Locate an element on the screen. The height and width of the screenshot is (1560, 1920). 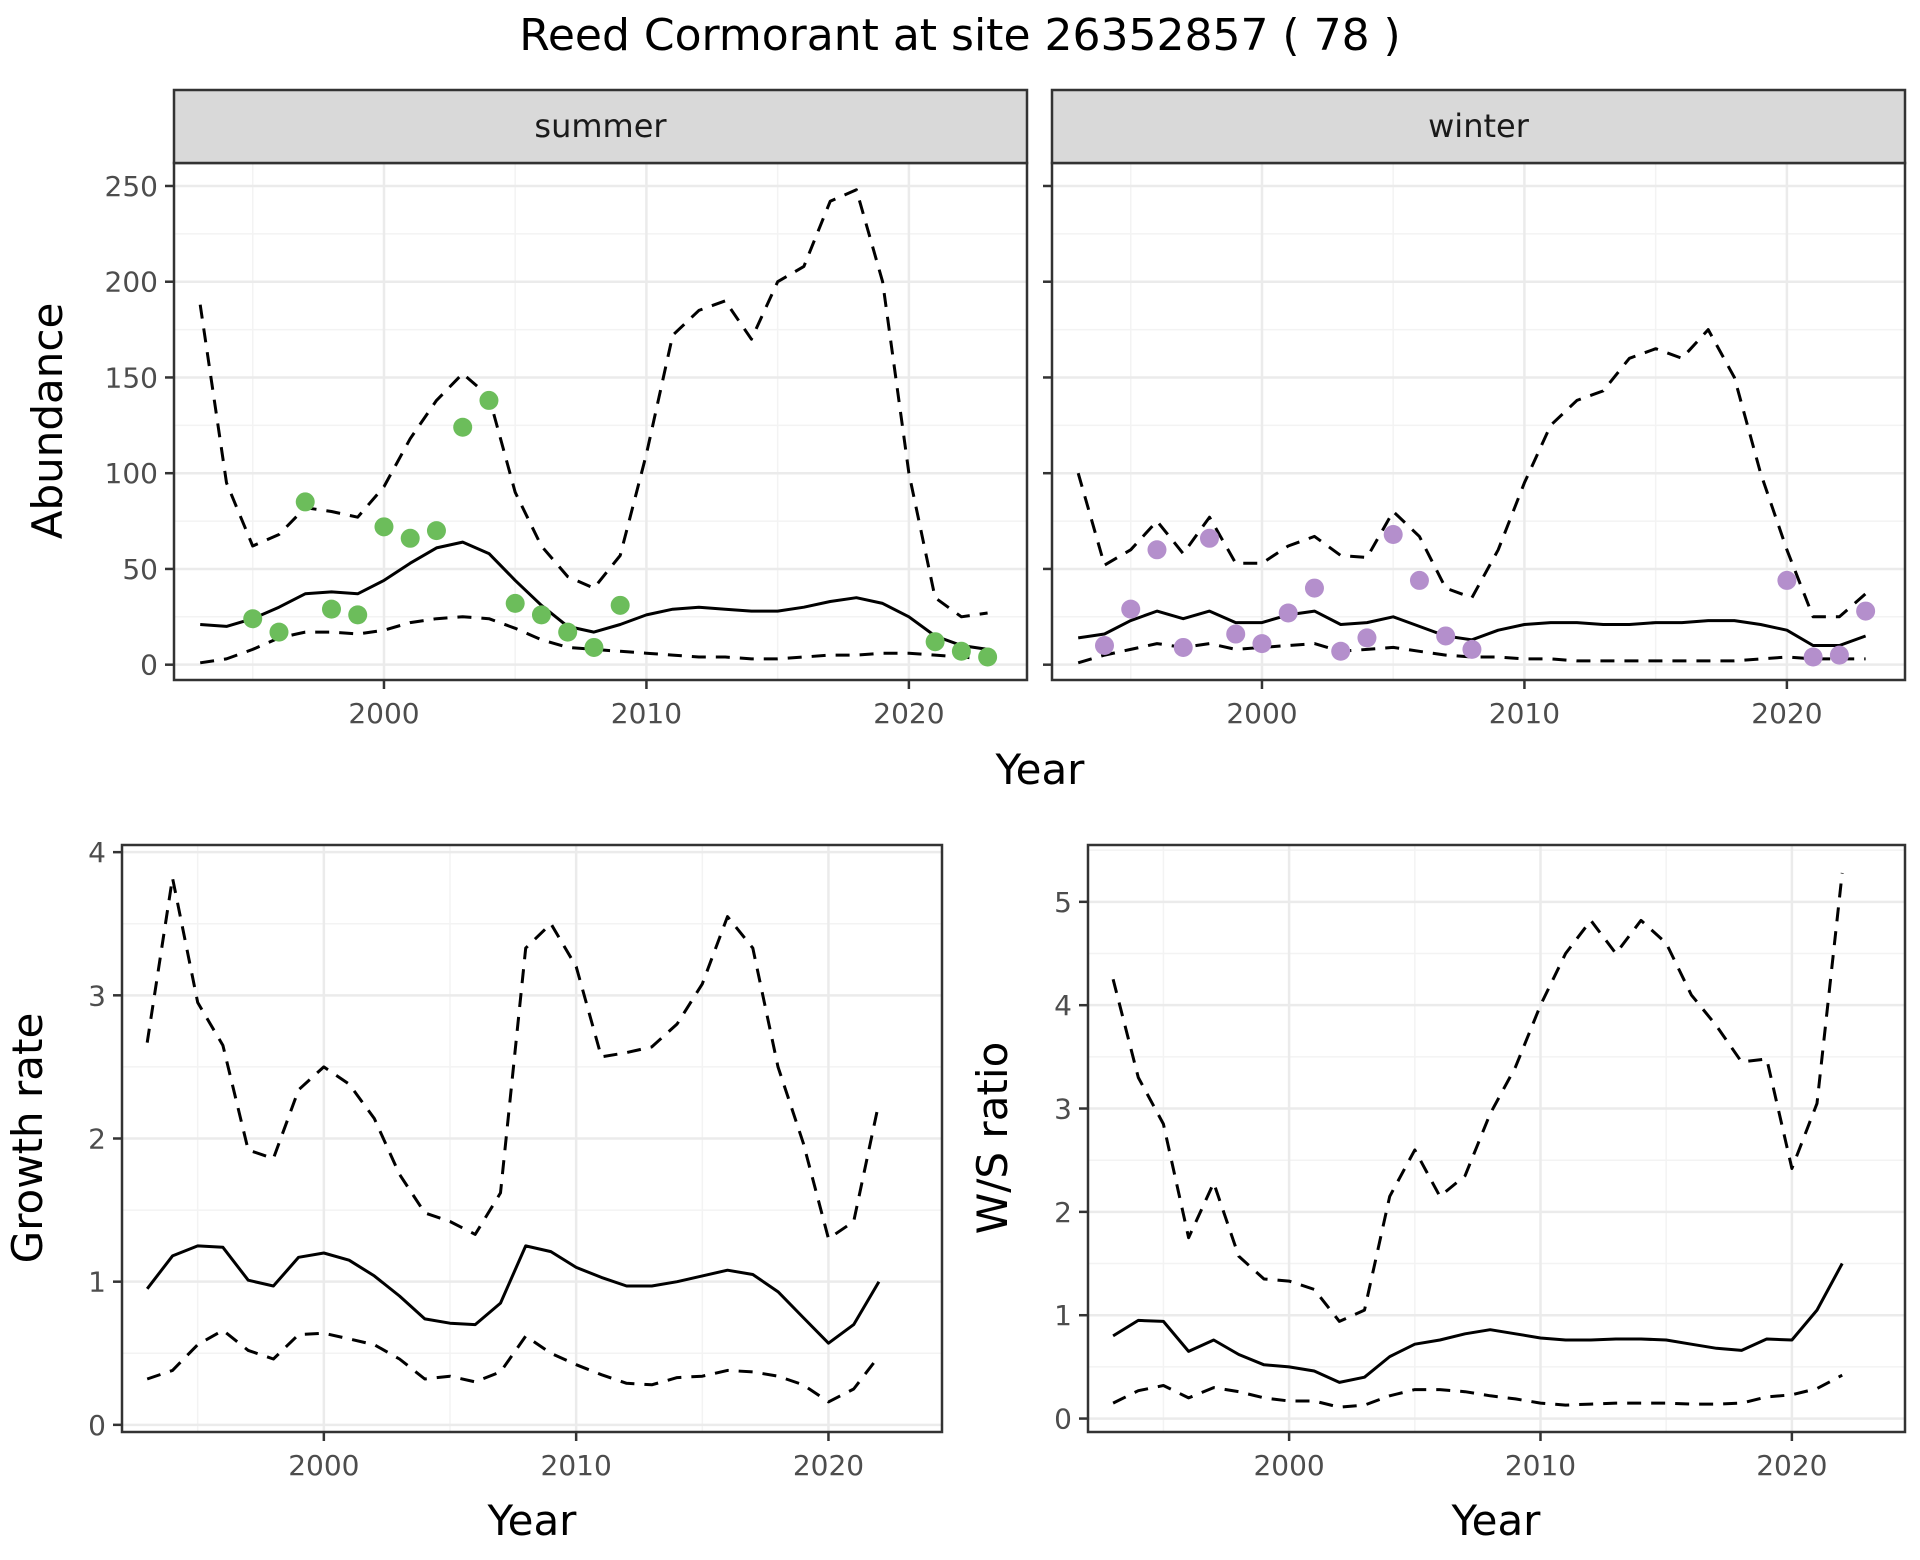
y-tick-label: 150 is located at coordinates (131, 377).